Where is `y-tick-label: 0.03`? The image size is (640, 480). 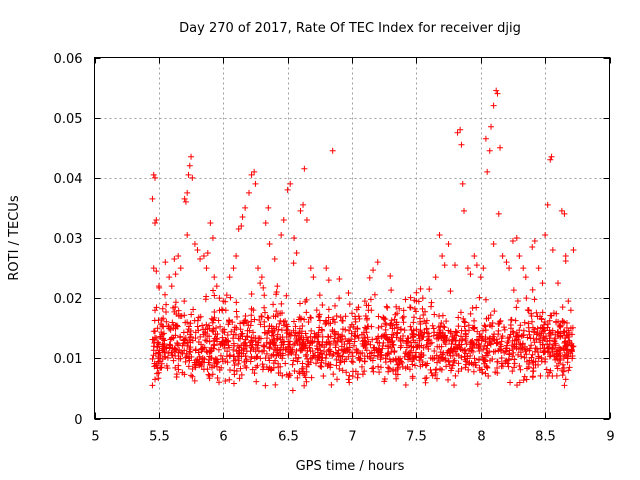
y-tick-label: 0.03 is located at coordinates (68, 239).